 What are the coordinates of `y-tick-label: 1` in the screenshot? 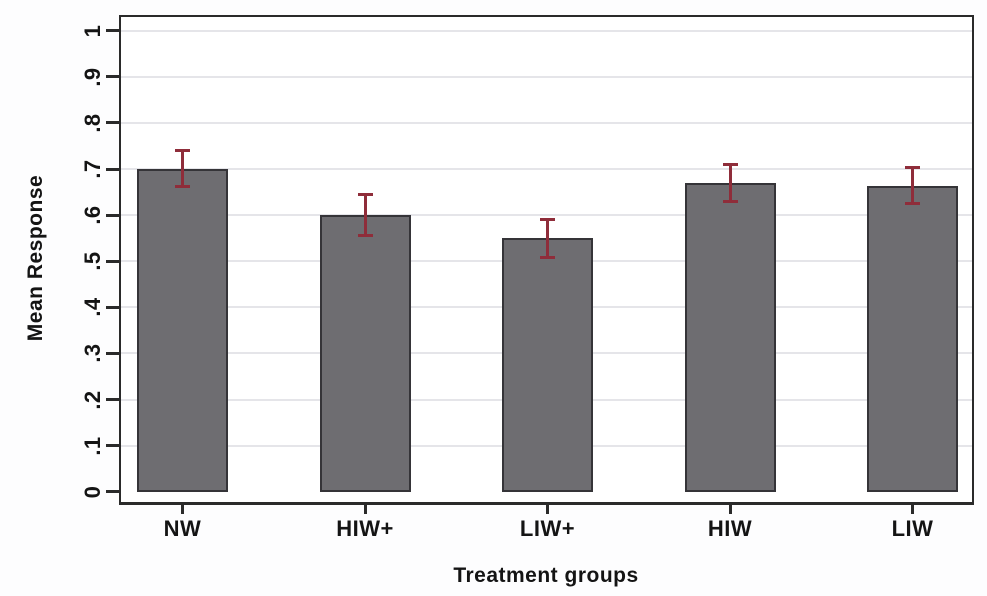 It's located at (92, 31).